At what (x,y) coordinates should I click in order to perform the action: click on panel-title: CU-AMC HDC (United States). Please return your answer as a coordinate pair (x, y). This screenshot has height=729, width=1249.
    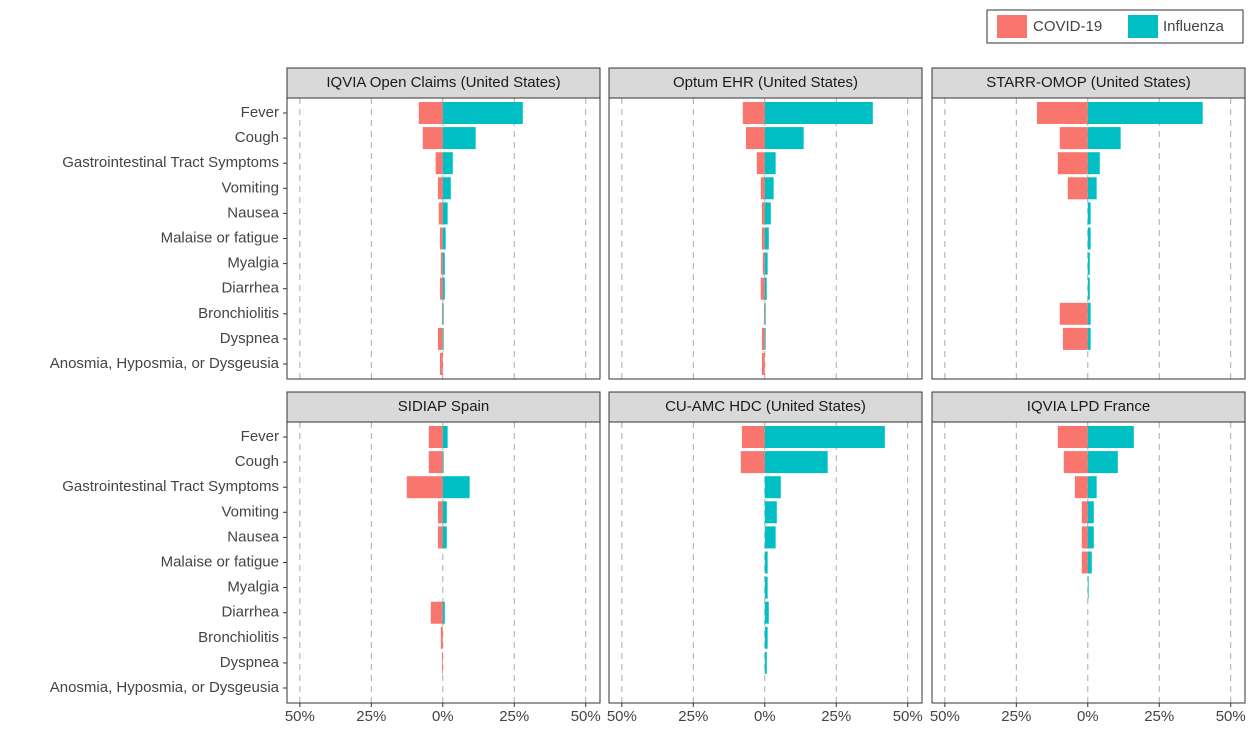
    Looking at the image, I should click on (765, 406).